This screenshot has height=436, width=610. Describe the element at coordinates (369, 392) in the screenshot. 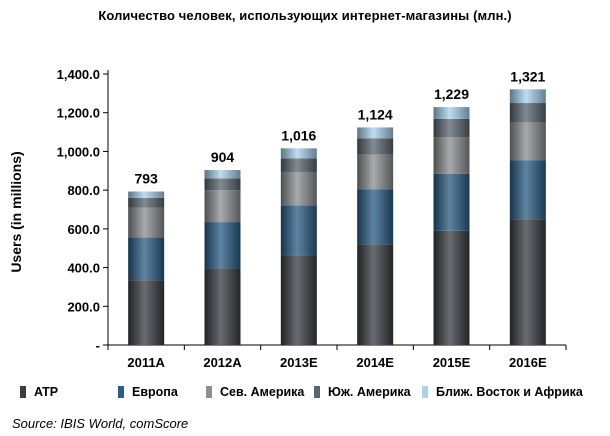

I see `legend-label: Юж. Америка` at that location.